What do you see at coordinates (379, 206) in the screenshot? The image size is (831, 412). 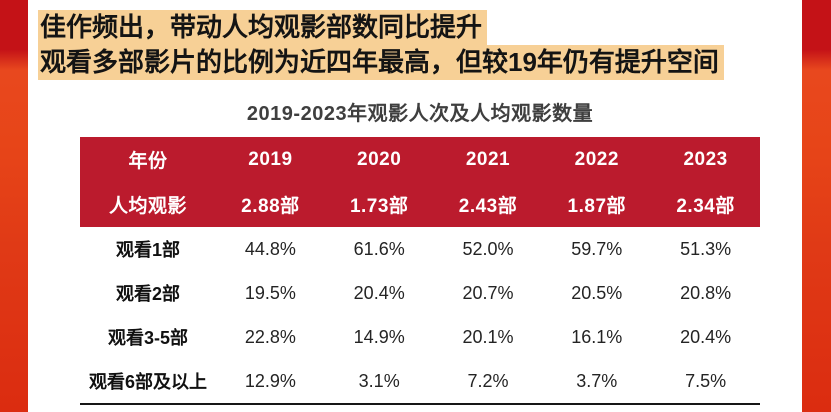 I see `metric-cell-value: 1.73部` at bounding box center [379, 206].